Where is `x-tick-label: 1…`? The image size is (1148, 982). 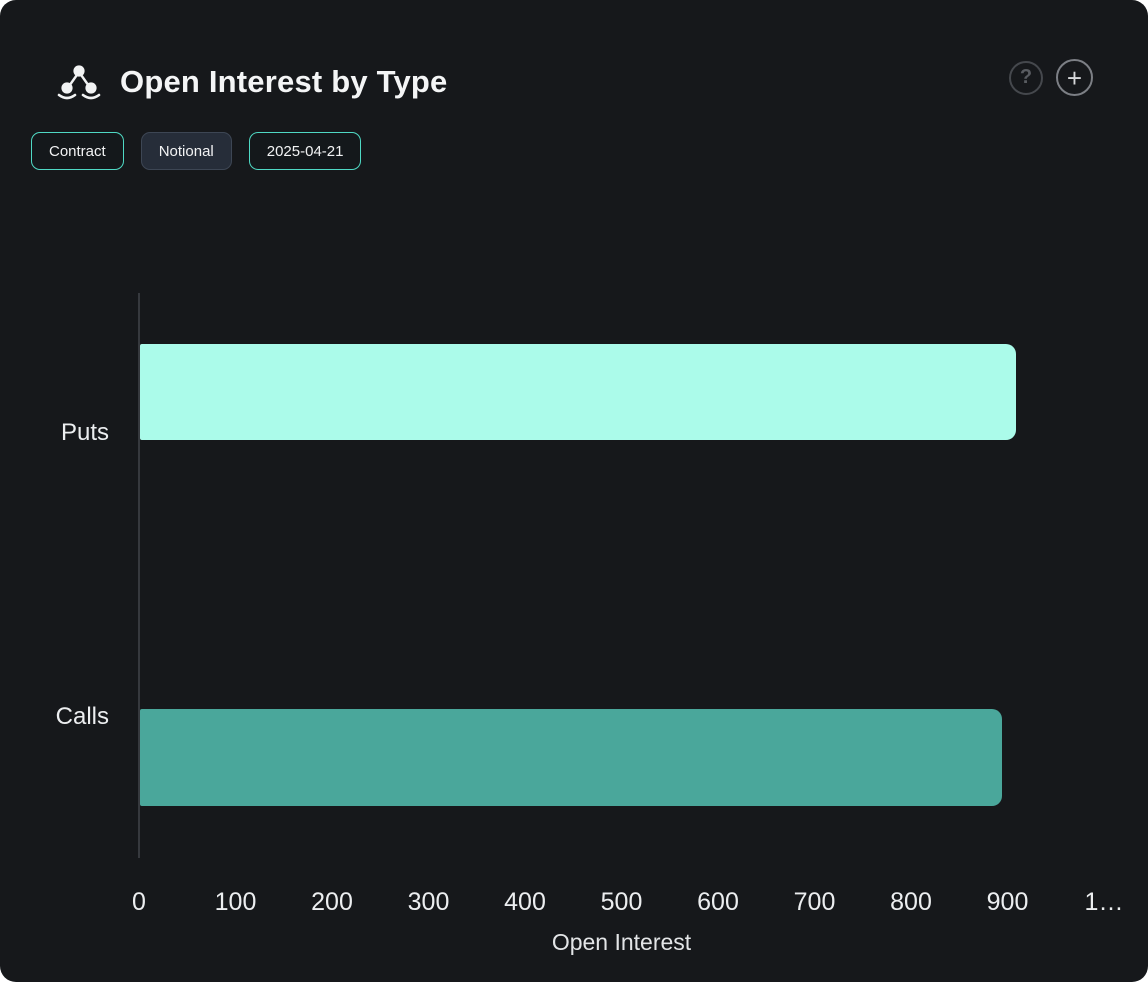
x-tick-label: 1… is located at coordinates (1104, 902).